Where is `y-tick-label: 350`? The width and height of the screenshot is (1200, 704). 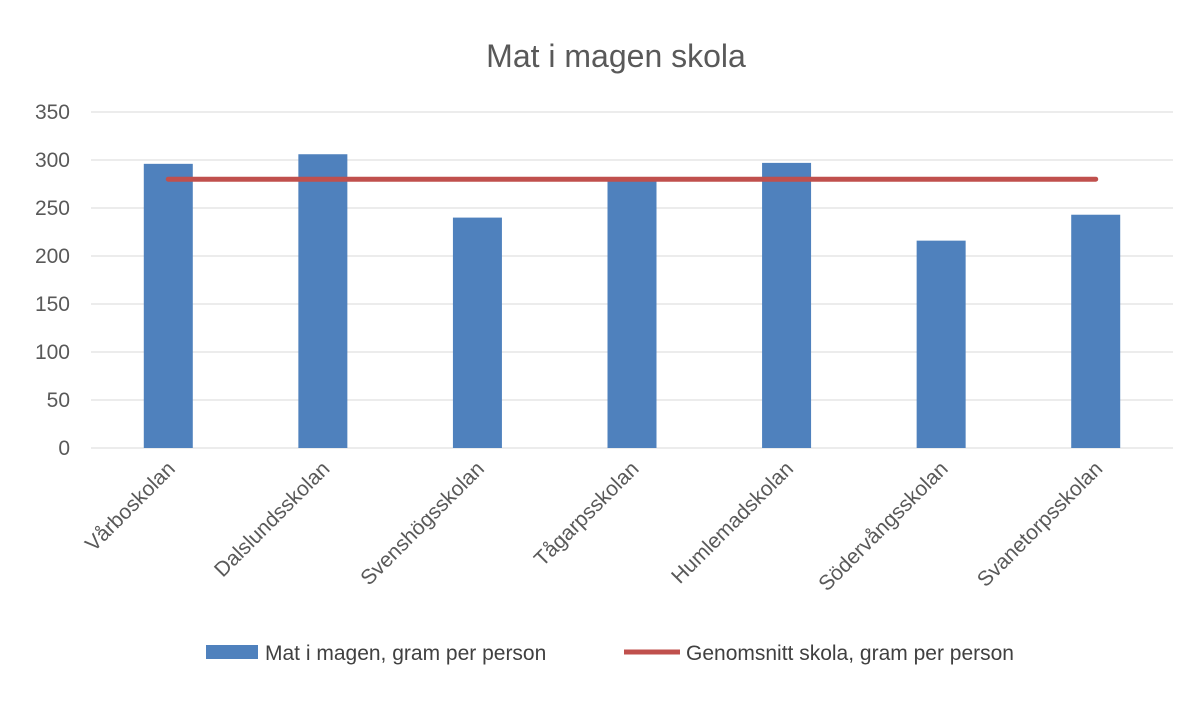
y-tick-label: 350 is located at coordinates (52, 112).